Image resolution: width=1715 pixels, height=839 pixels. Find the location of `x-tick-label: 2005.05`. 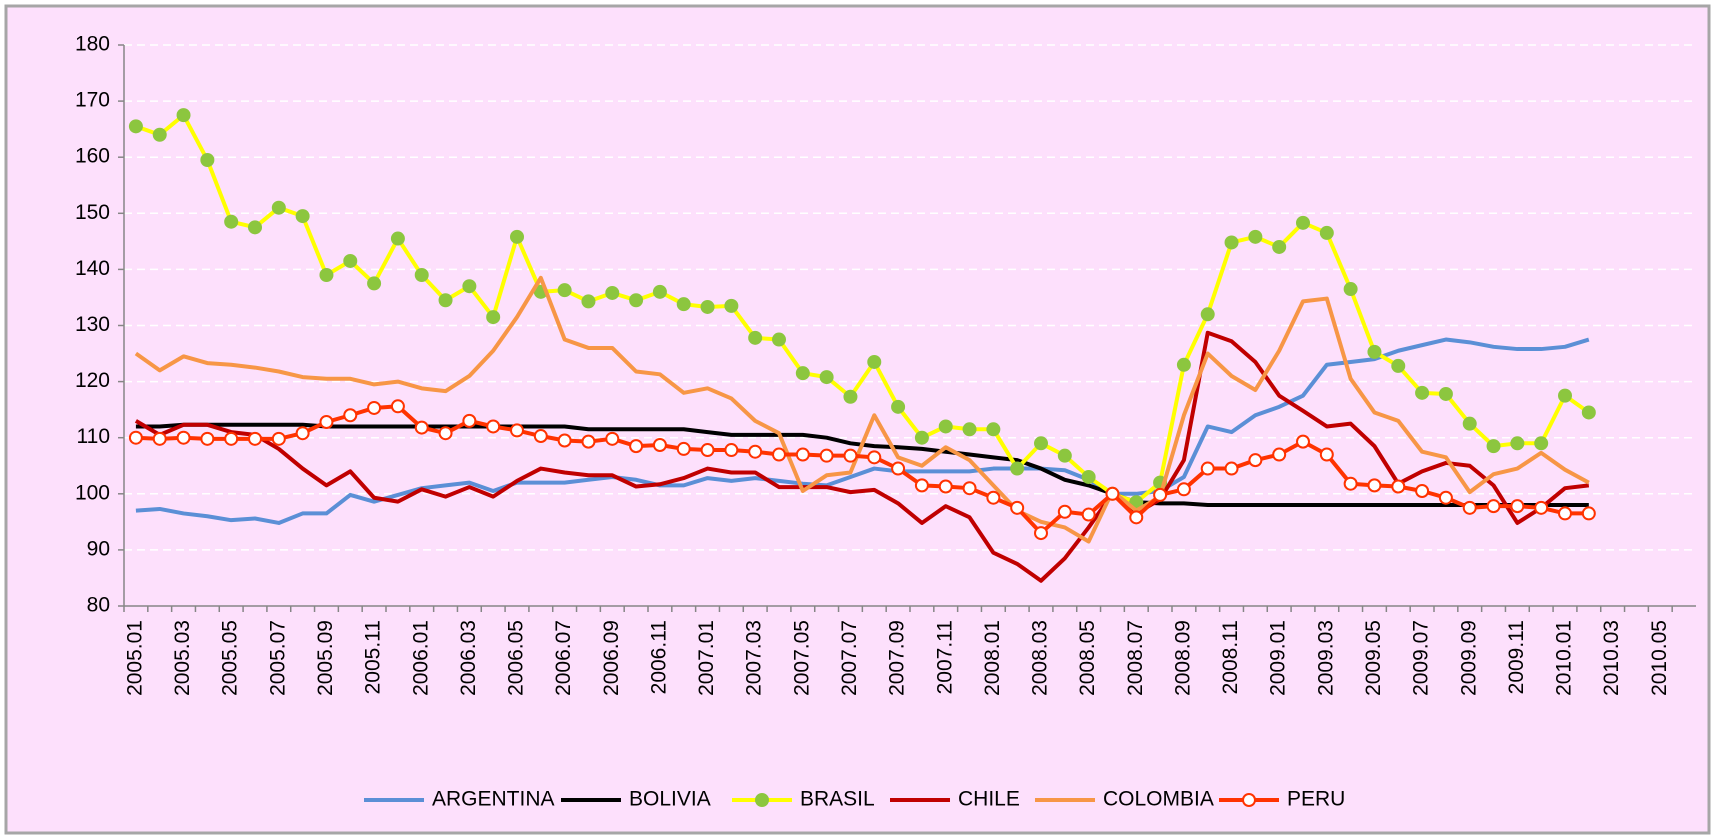

x-tick-label: 2005.05 is located at coordinates (230, 658).